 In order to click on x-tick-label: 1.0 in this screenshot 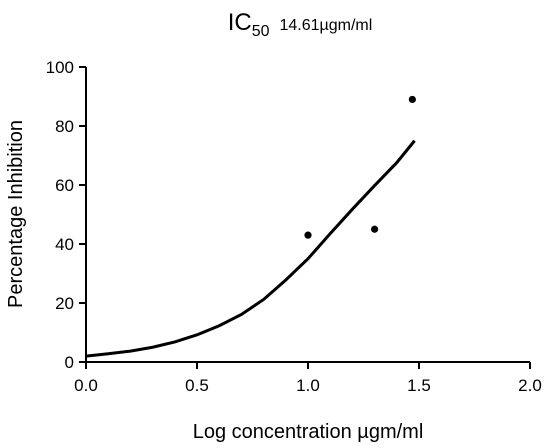, I will do `click(308, 385)`.